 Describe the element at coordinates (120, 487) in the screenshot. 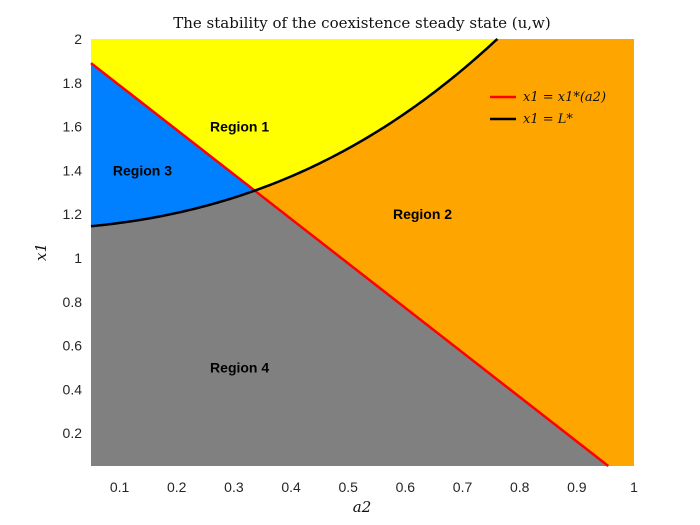

I see `x-tick-label: 0.1` at that location.